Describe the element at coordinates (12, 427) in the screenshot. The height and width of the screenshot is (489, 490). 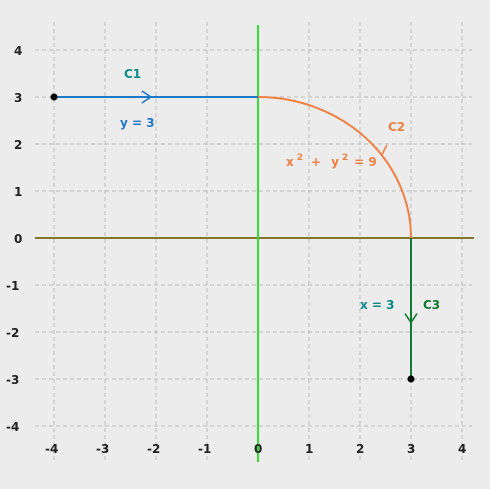
I see `y-tick-label: -4` at that location.